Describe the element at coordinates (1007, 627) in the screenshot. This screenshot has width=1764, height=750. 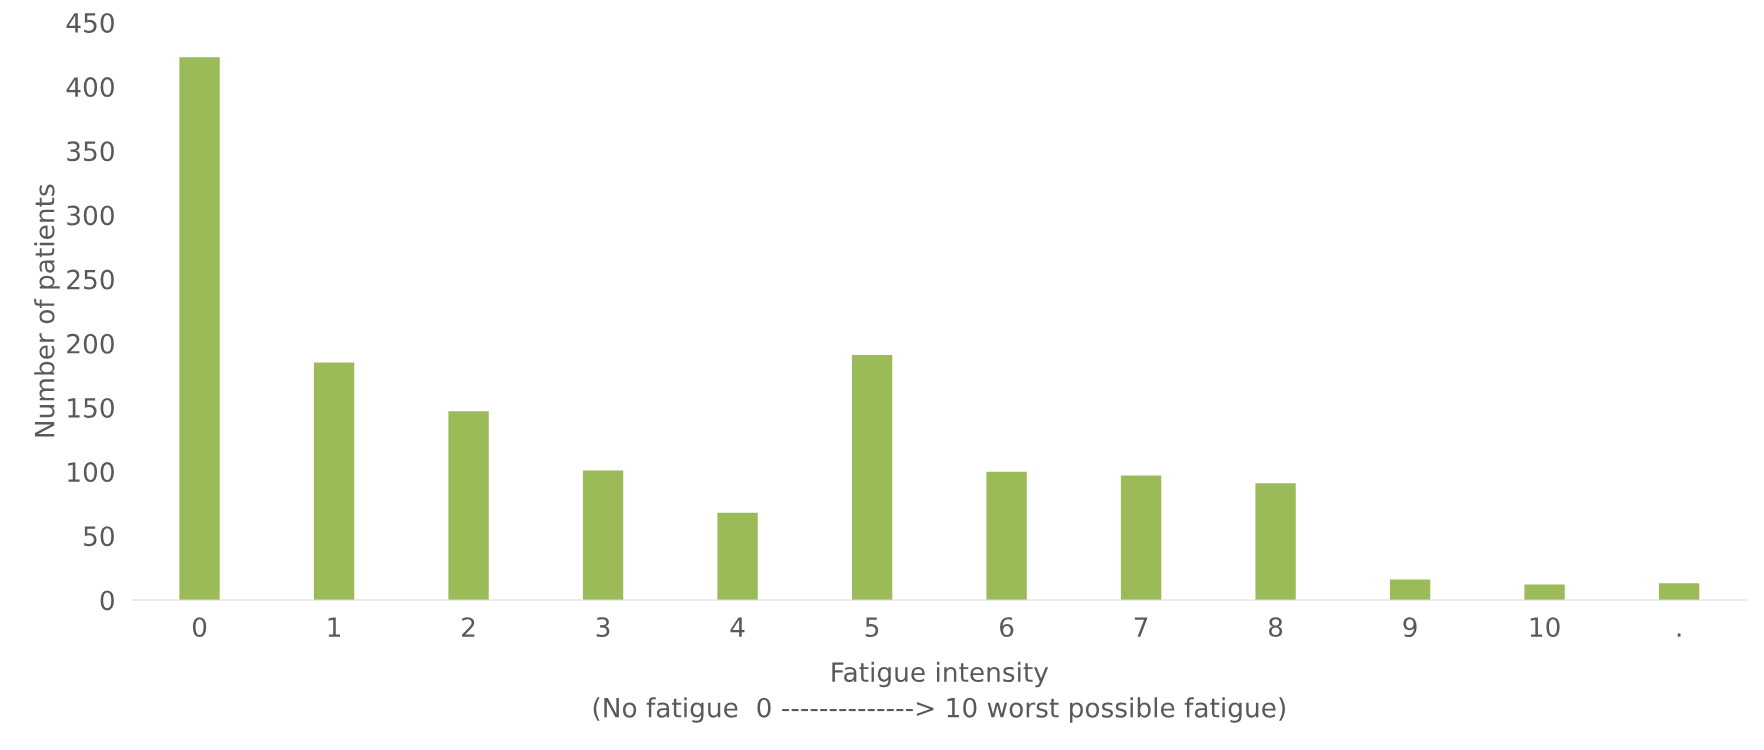
I see `x-tick-label: 6` at that location.